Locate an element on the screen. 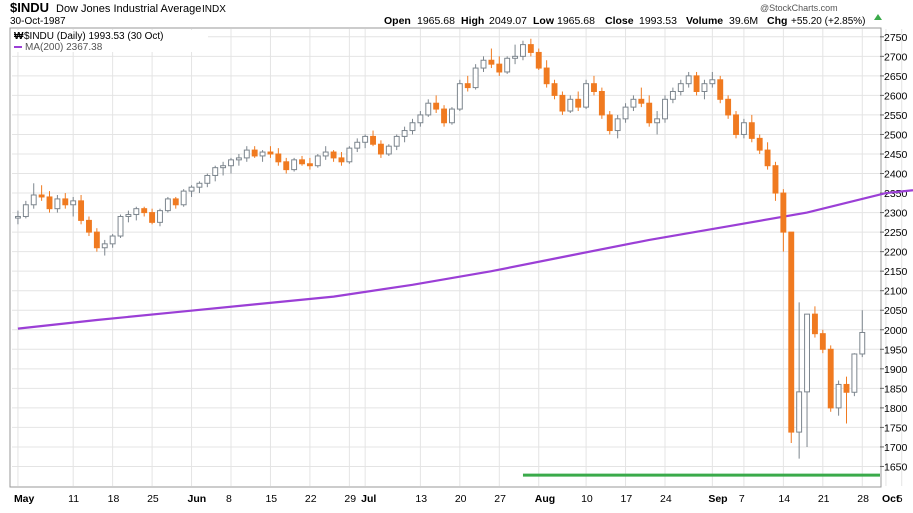 The image size is (913, 513). y-tick-label: 1750 is located at coordinates (896, 428).